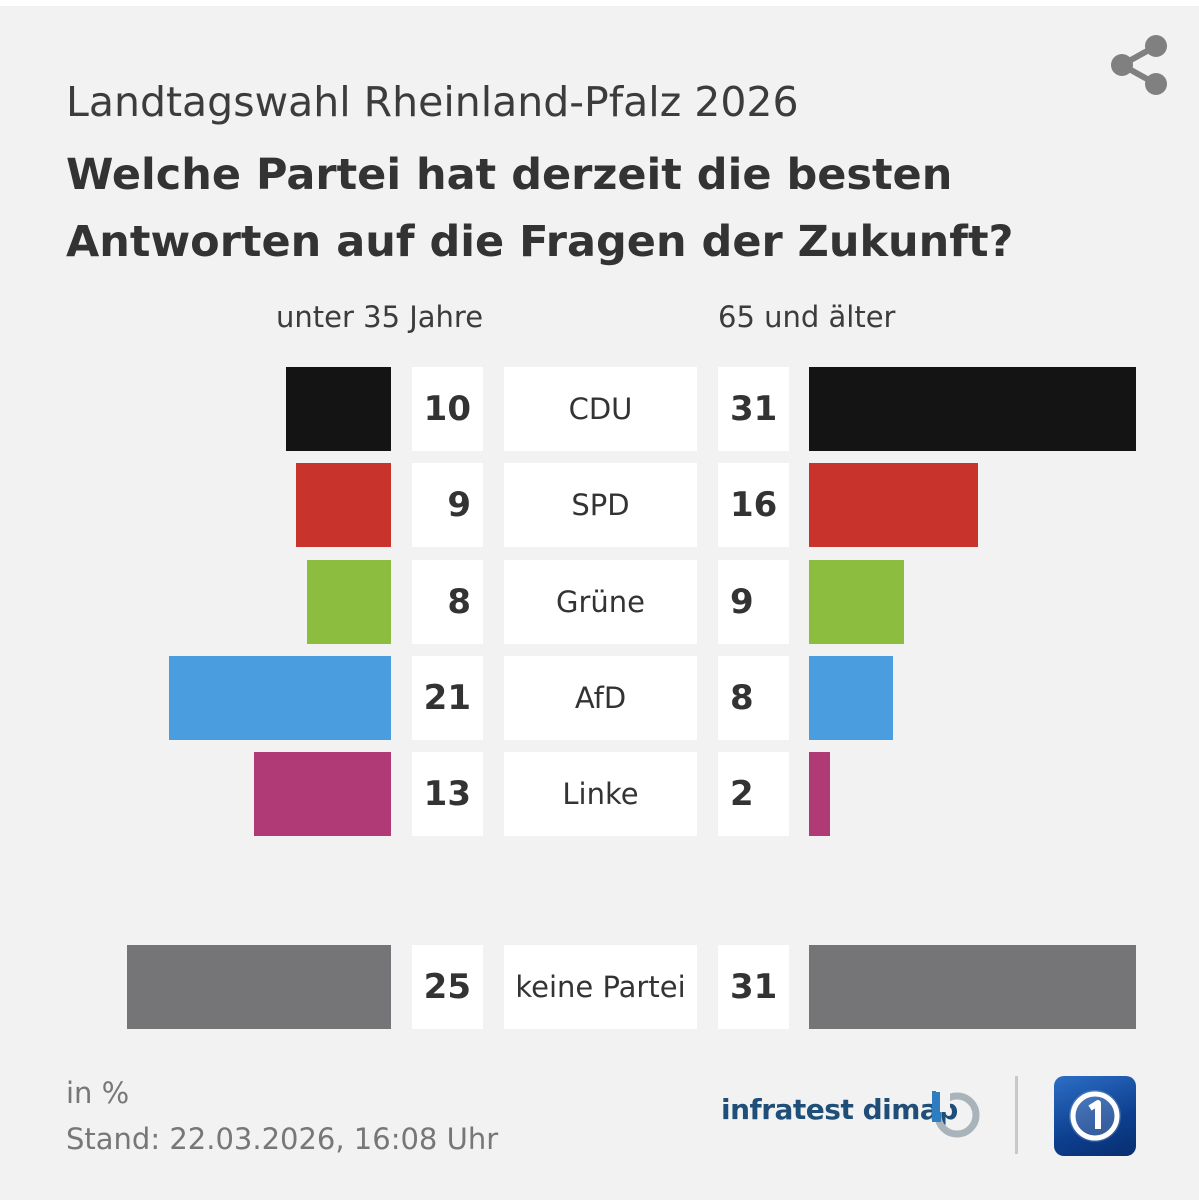 This screenshot has height=1200, width=1199. What do you see at coordinates (839, 1109) in the screenshot?
I see `source-name: infratest dimap` at bounding box center [839, 1109].